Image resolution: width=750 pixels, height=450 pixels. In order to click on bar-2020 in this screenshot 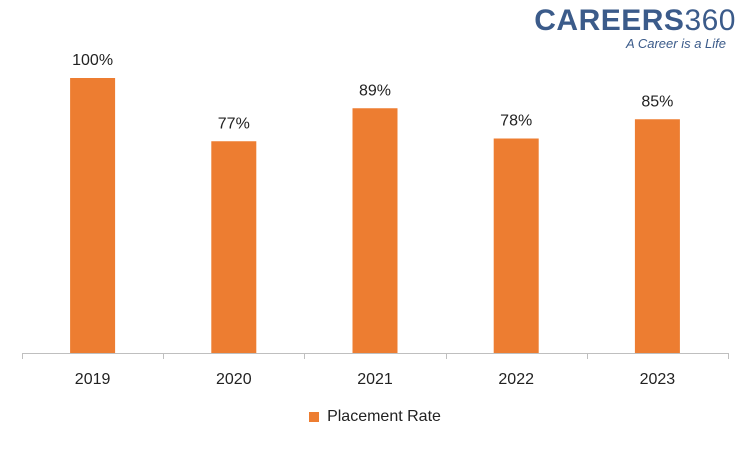, I will do `click(234, 247)`.